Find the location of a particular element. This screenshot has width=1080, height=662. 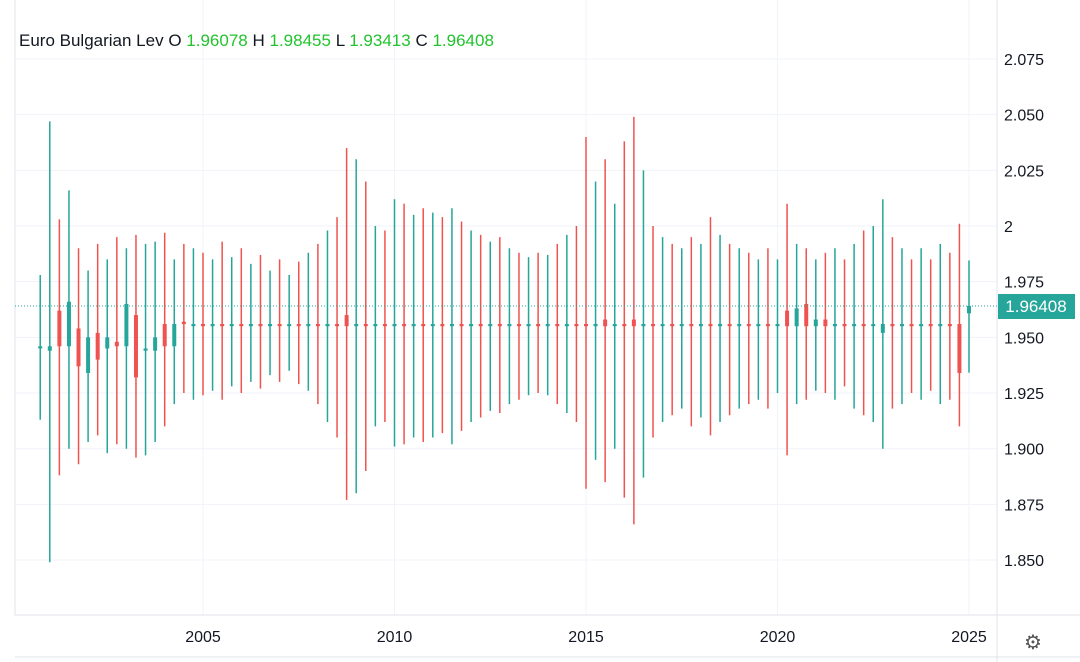

x-tick-label: 2025 is located at coordinates (969, 637).